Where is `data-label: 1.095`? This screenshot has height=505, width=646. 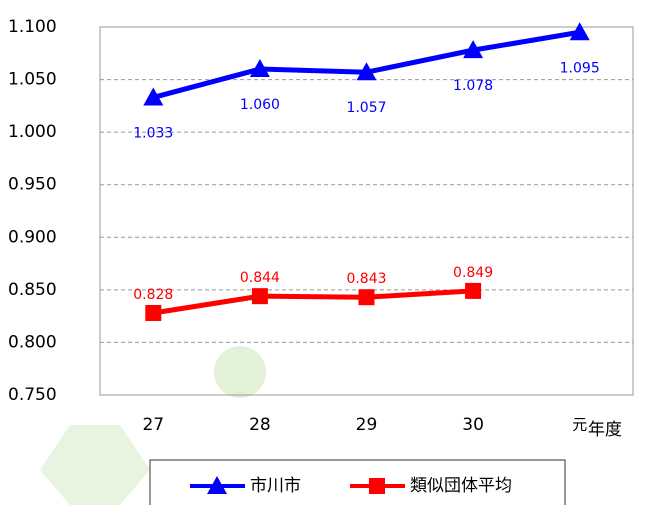
data-label: 1.095 is located at coordinates (580, 68).